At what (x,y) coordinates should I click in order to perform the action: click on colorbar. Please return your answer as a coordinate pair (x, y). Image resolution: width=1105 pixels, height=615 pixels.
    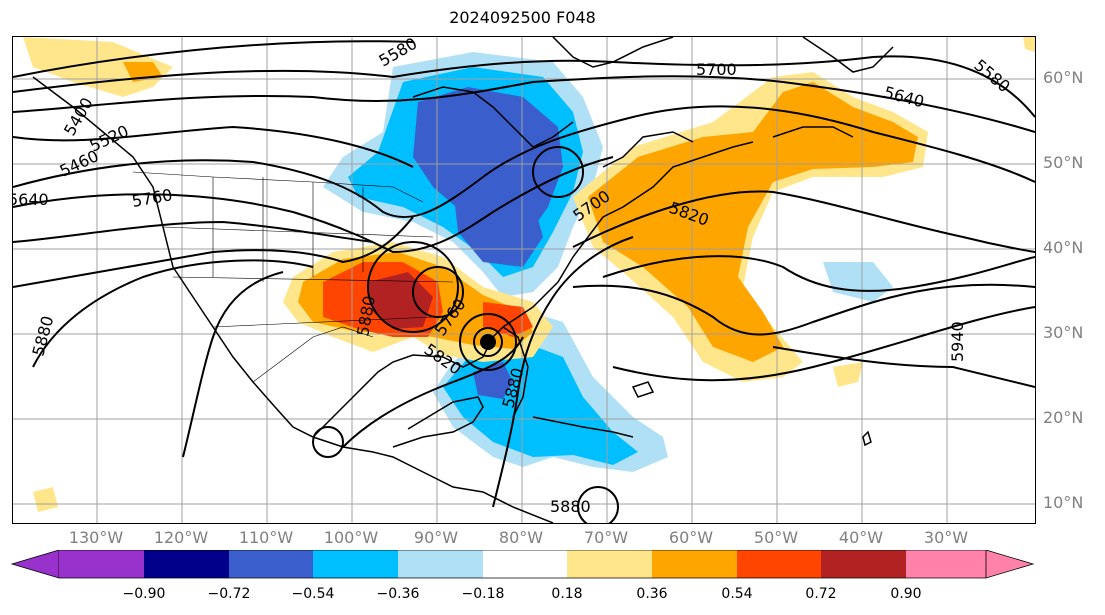
    Looking at the image, I should click on (522, 564).